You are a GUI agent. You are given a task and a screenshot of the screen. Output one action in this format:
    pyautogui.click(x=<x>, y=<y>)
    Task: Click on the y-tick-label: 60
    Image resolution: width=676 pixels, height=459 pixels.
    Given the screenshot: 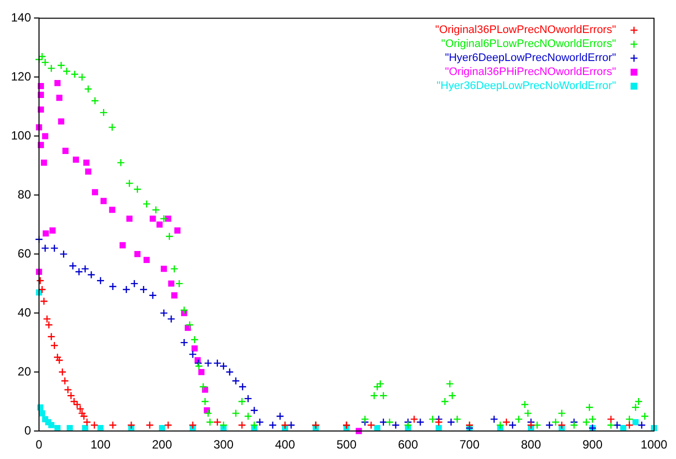 What is the action you would take?
    pyautogui.click(x=25, y=253)
    